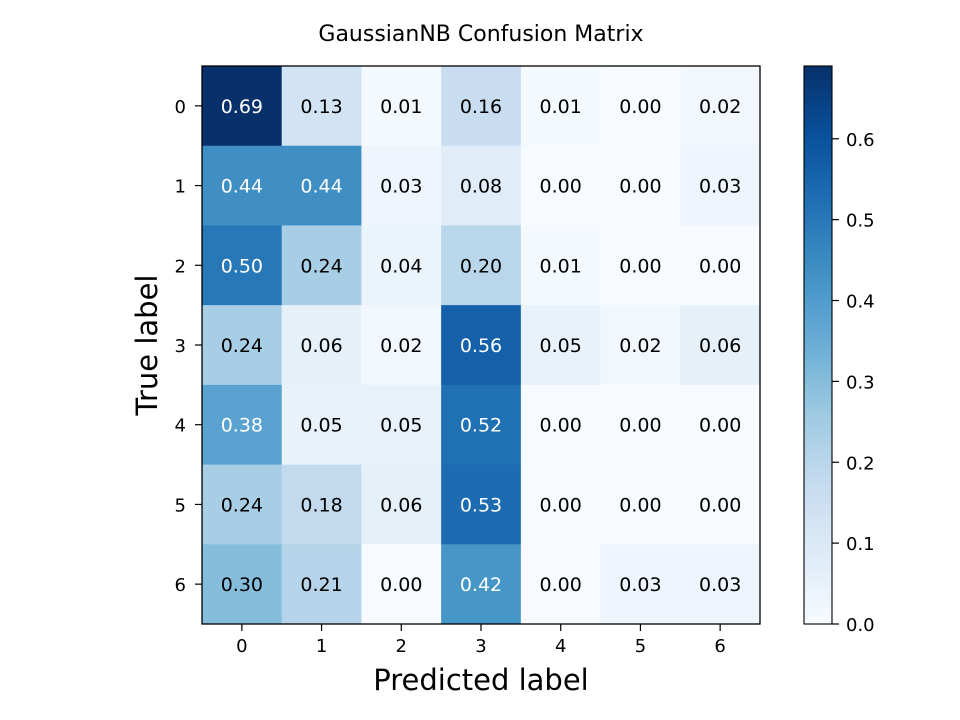 The width and height of the screenshot is (960, 720). What do you see at coordinates (180, 346) in the screenshot?
I see `y-tick-label: 3` at bounding box center [180, 346].